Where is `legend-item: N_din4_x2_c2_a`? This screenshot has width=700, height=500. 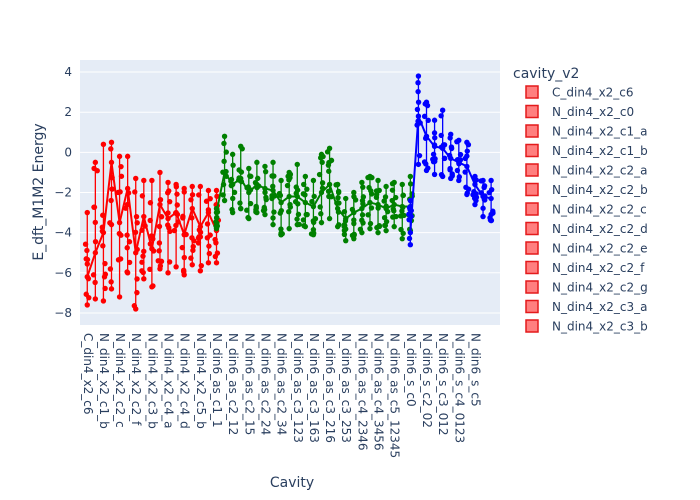 legend-item: N_din4_x2_c2_a is located at coordinates (586, 170).